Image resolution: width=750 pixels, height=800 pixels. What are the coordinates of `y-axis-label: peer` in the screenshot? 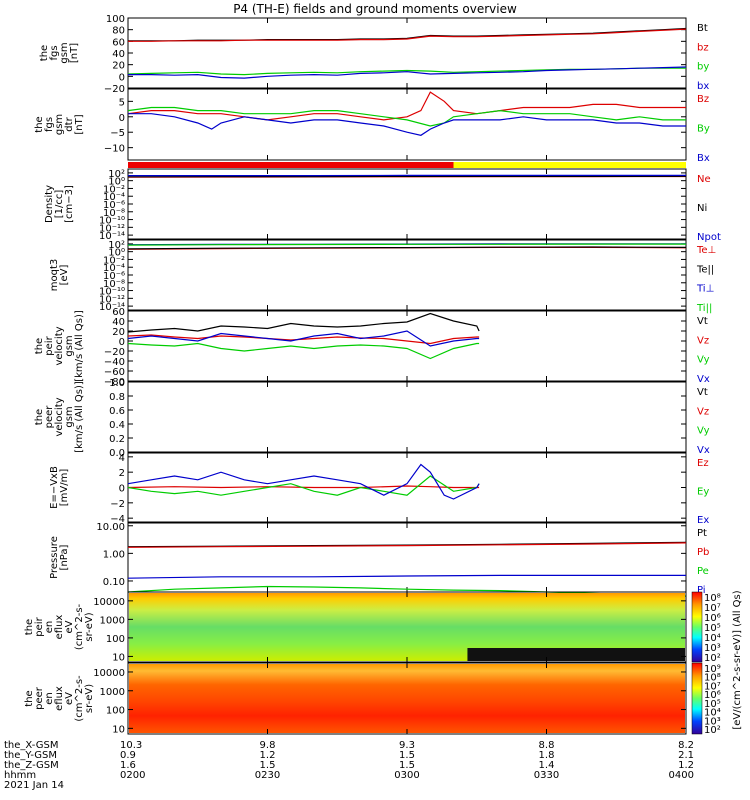 It's located at (39, 698).